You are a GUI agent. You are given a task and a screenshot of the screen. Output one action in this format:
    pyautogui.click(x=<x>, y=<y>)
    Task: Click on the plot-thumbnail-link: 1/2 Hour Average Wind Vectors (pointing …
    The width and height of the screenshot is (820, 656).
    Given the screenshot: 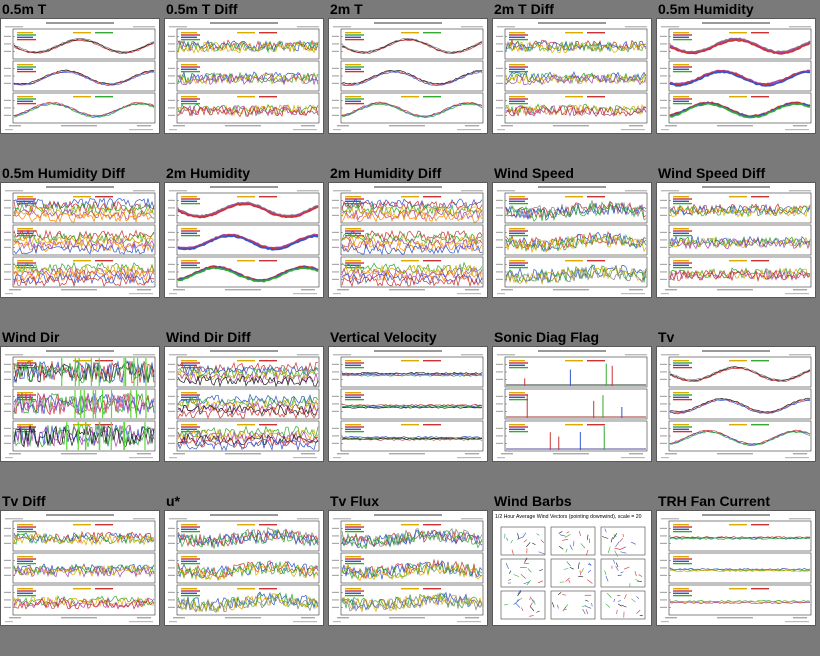 What is the action you would take?
    pyautogui.click(x=572, y=568)
    